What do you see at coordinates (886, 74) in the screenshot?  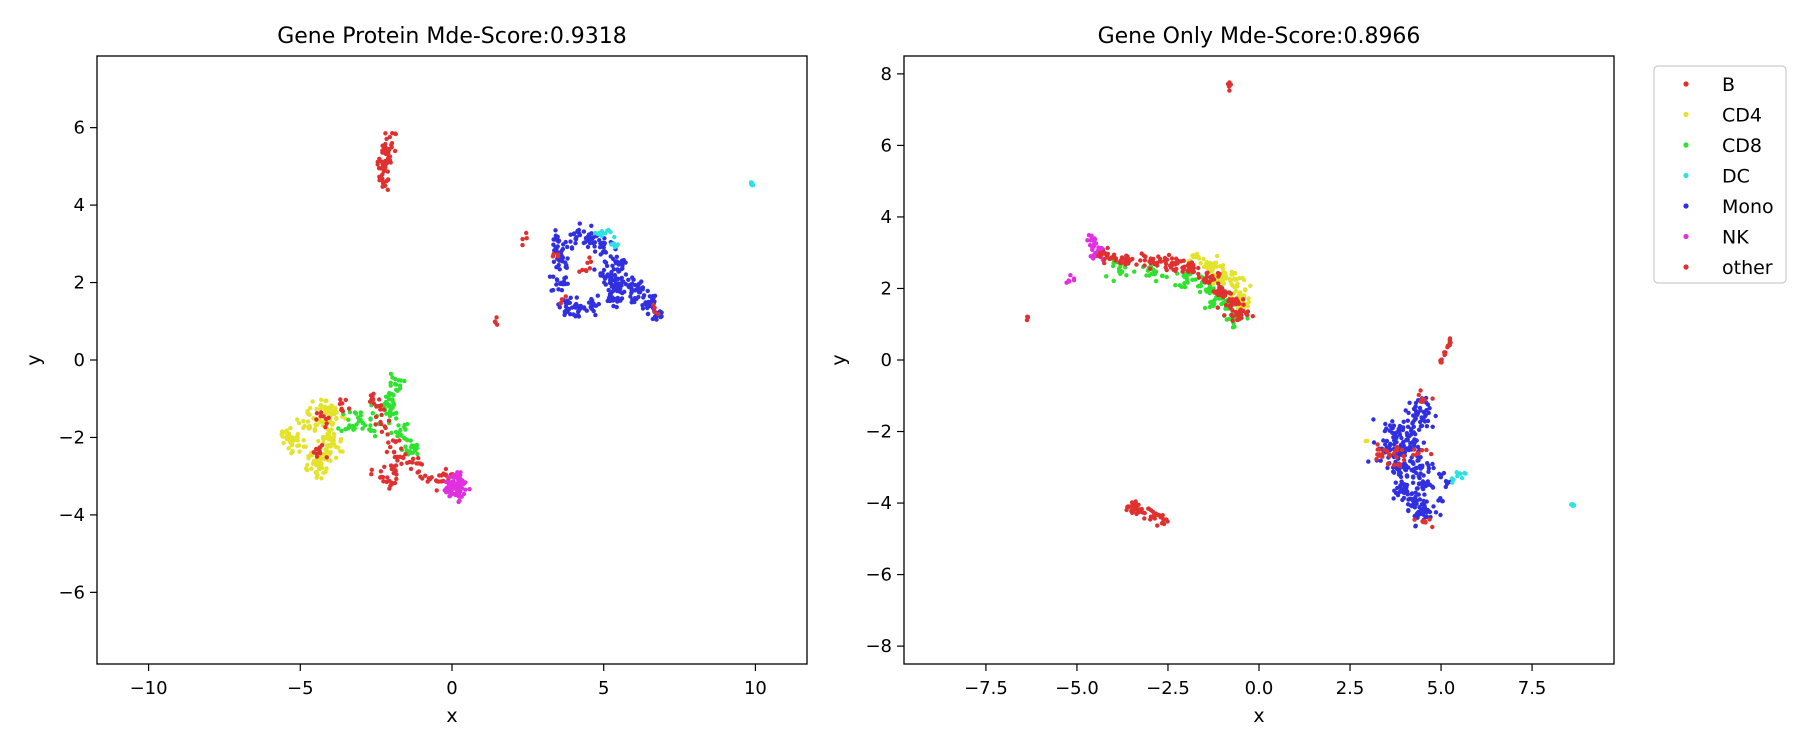 I see `y-tick-label: 8` at bounding box center [886, 74].